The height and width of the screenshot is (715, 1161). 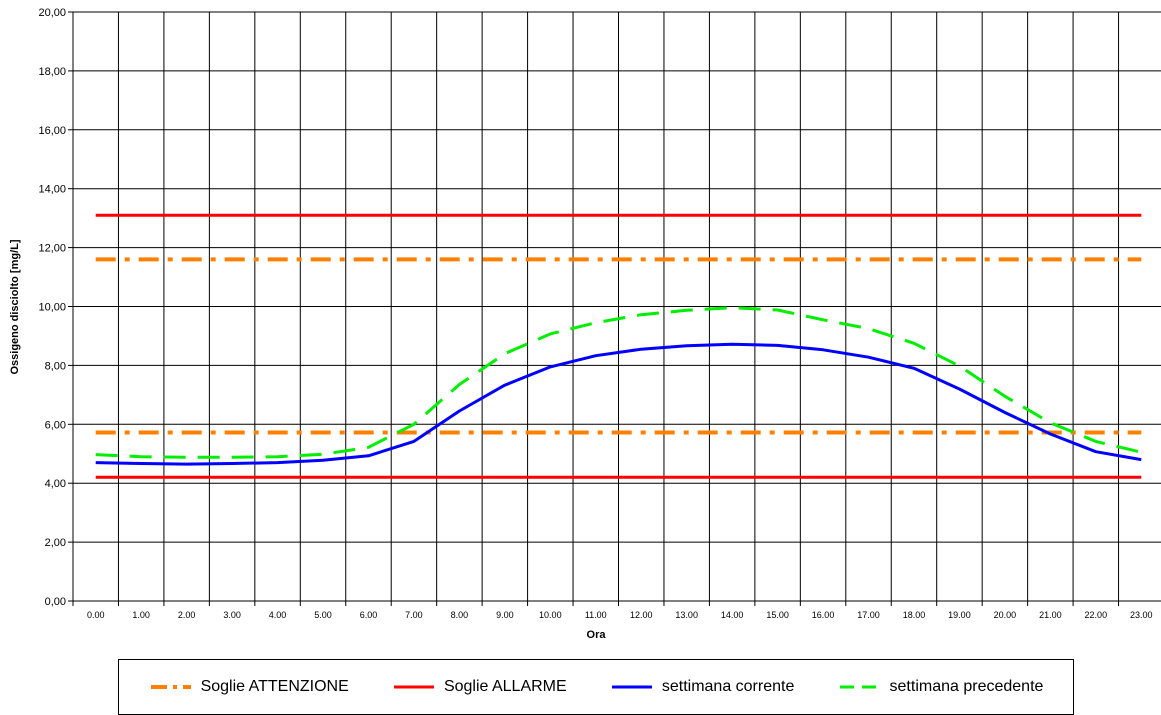 What do you see at coordinates (96, 615) in the screenshot?
I see `x-tick-label: 0.00` at bounding box center [96, 615].